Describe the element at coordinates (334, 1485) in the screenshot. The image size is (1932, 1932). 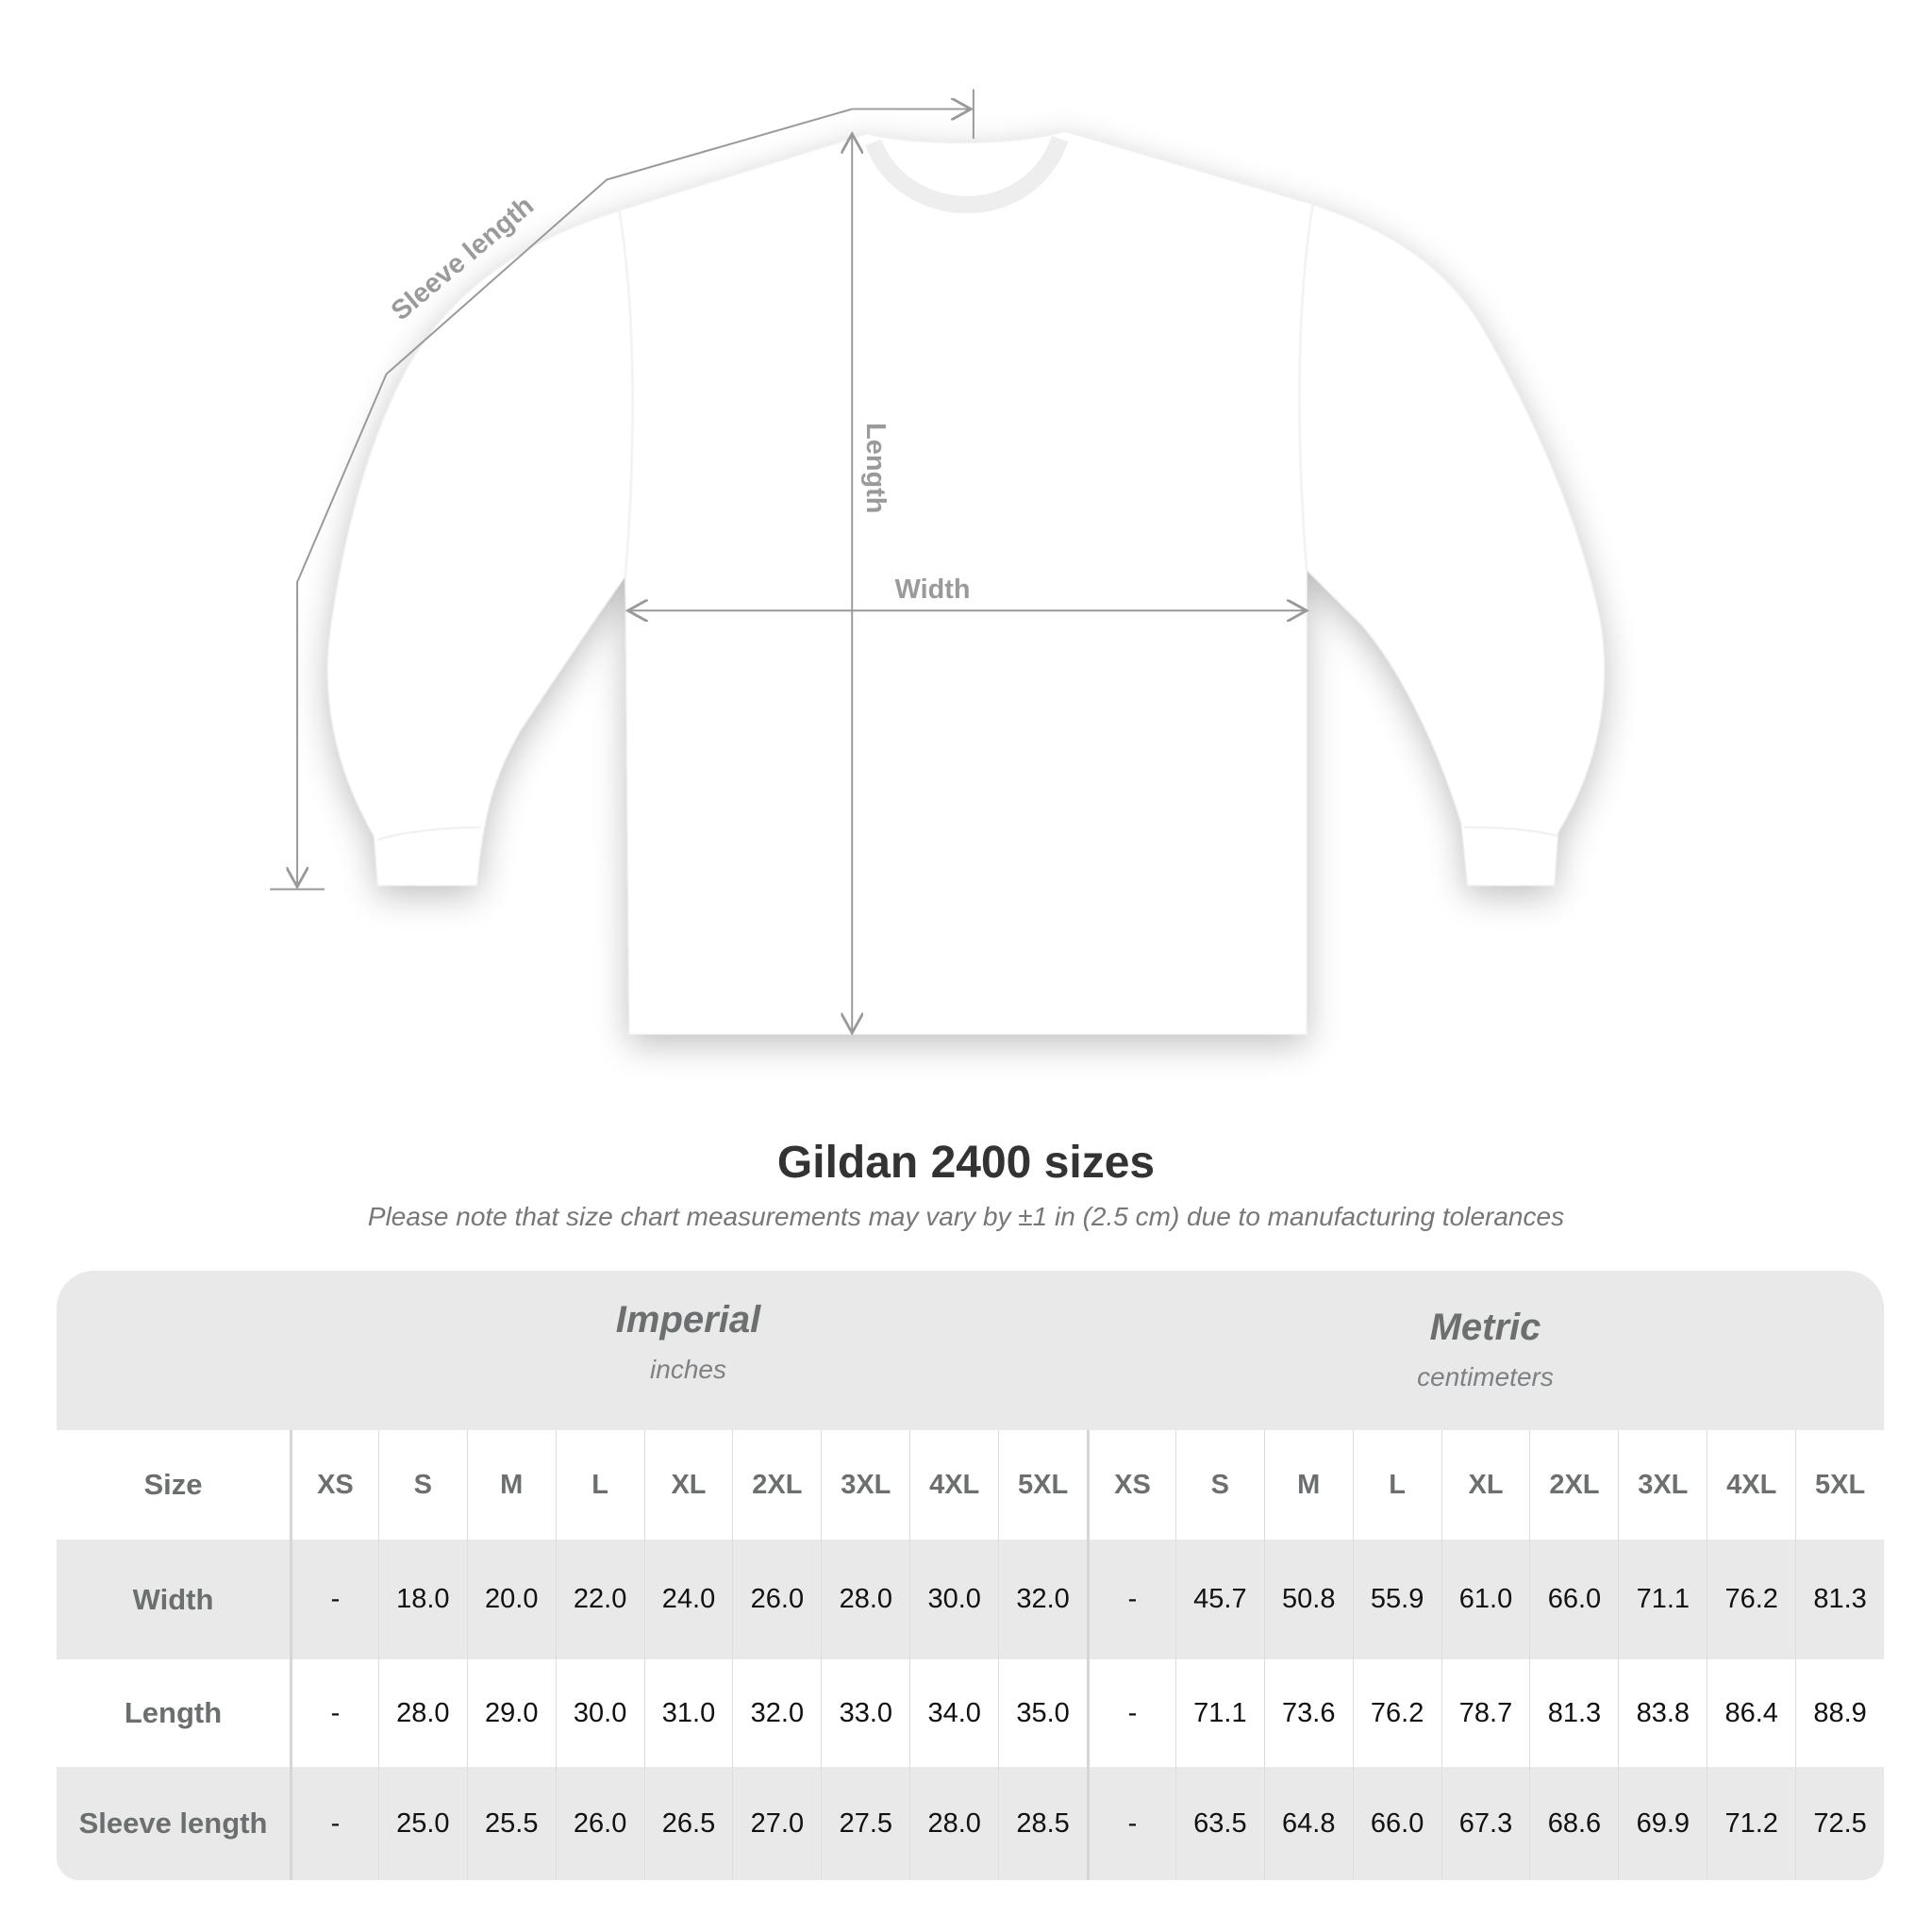
I see `imperial-size-header: XS` at that location.